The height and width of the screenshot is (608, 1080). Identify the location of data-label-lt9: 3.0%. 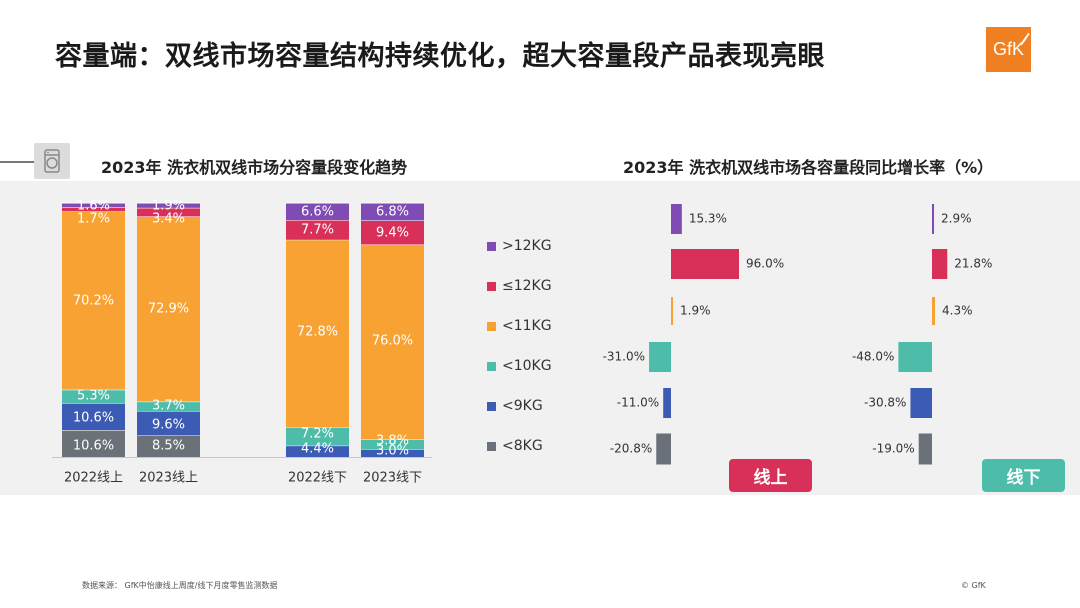
(392, 451).